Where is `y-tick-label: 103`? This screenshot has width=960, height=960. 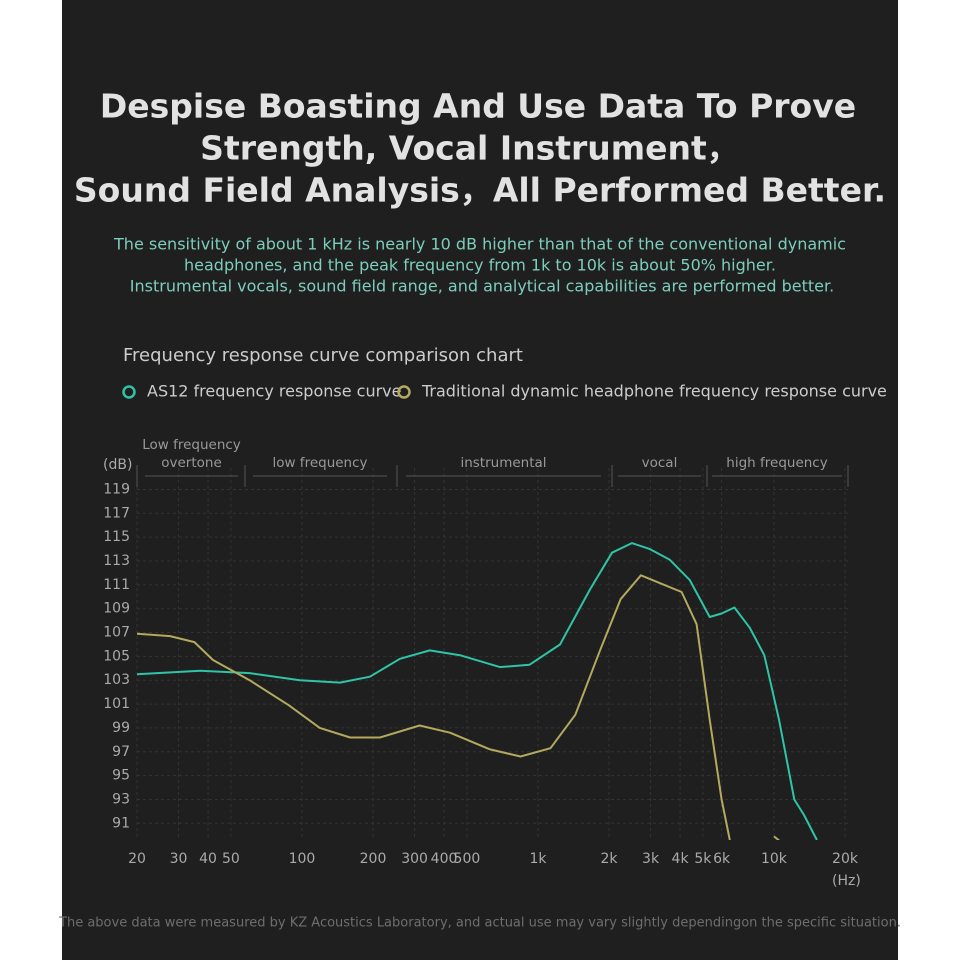
y-tick-label: 103 is located at coordinates (116, 680).